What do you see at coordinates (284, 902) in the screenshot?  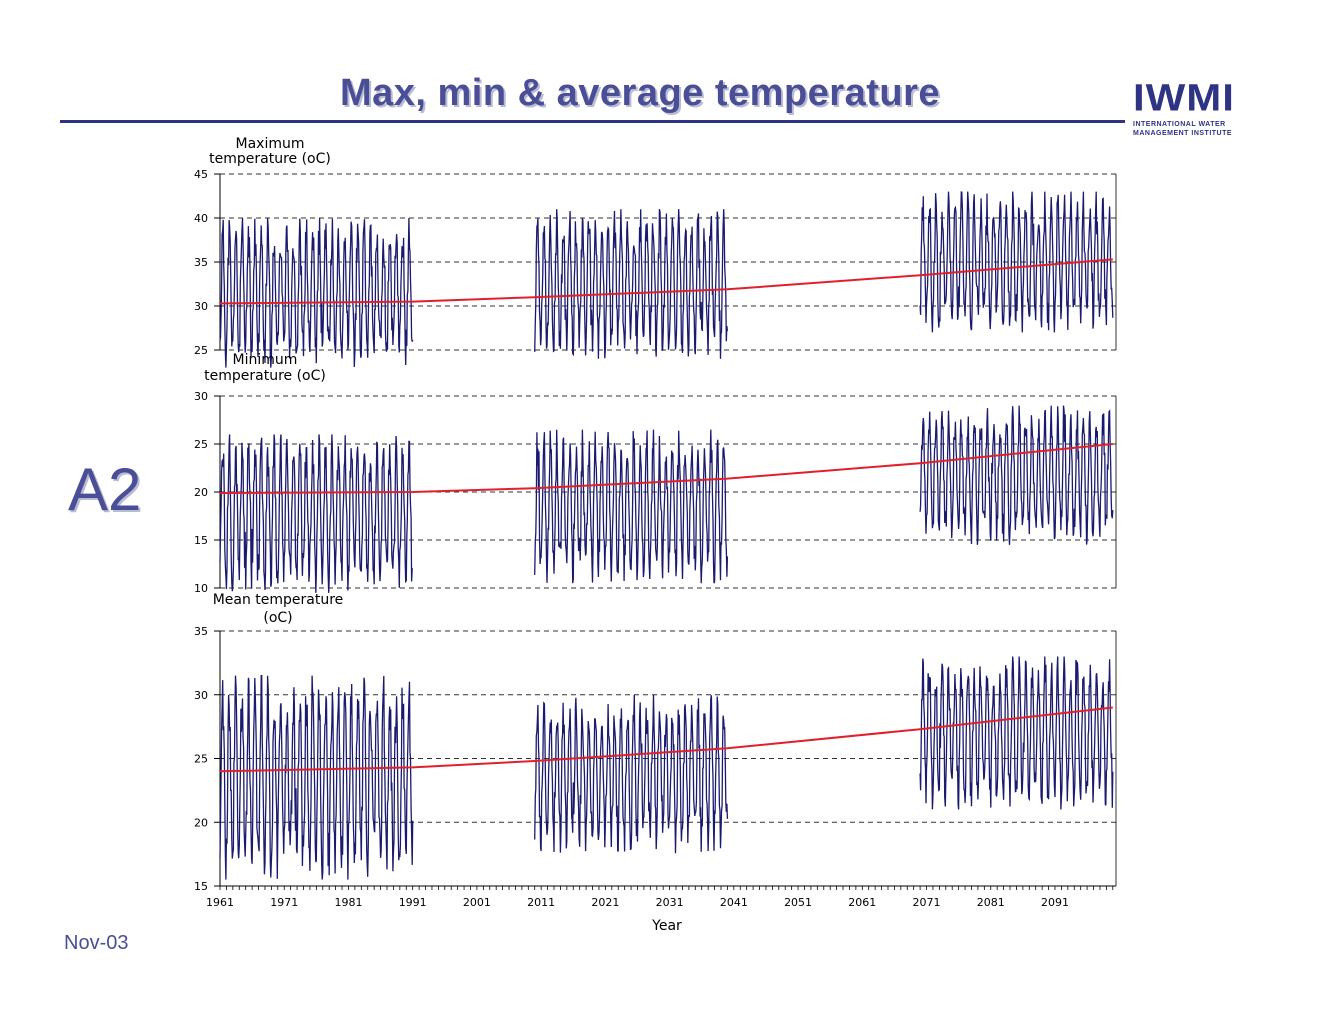 I see `x-tick-label: 1971` at bounding box center [284, 902].